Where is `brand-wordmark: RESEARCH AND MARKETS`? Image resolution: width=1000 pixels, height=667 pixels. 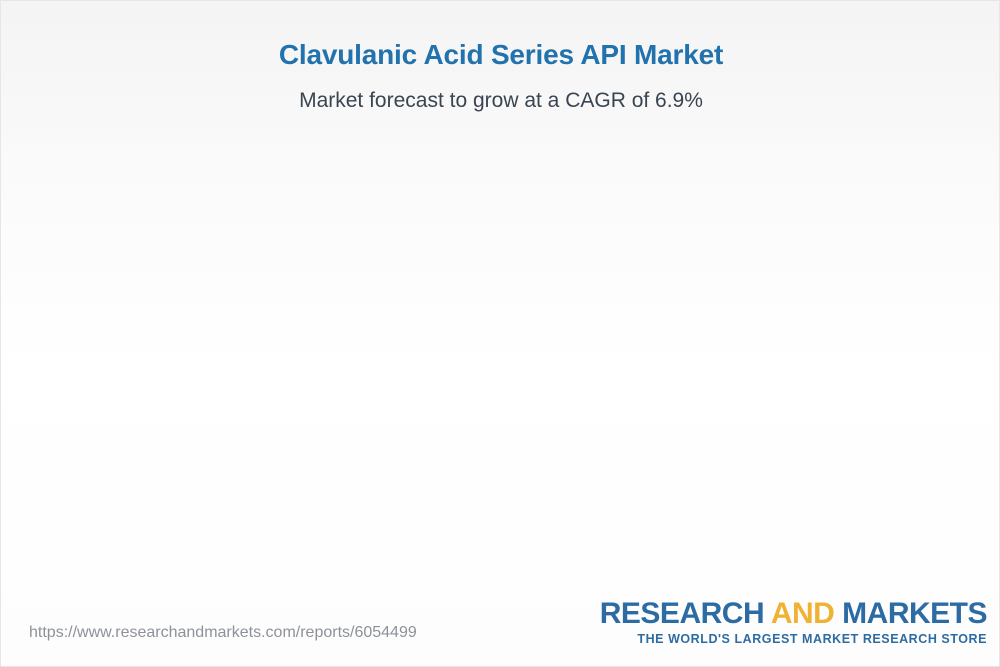
brand-wordmark: RESEARCH AND MARKETS is located at coordinates (793, 613).